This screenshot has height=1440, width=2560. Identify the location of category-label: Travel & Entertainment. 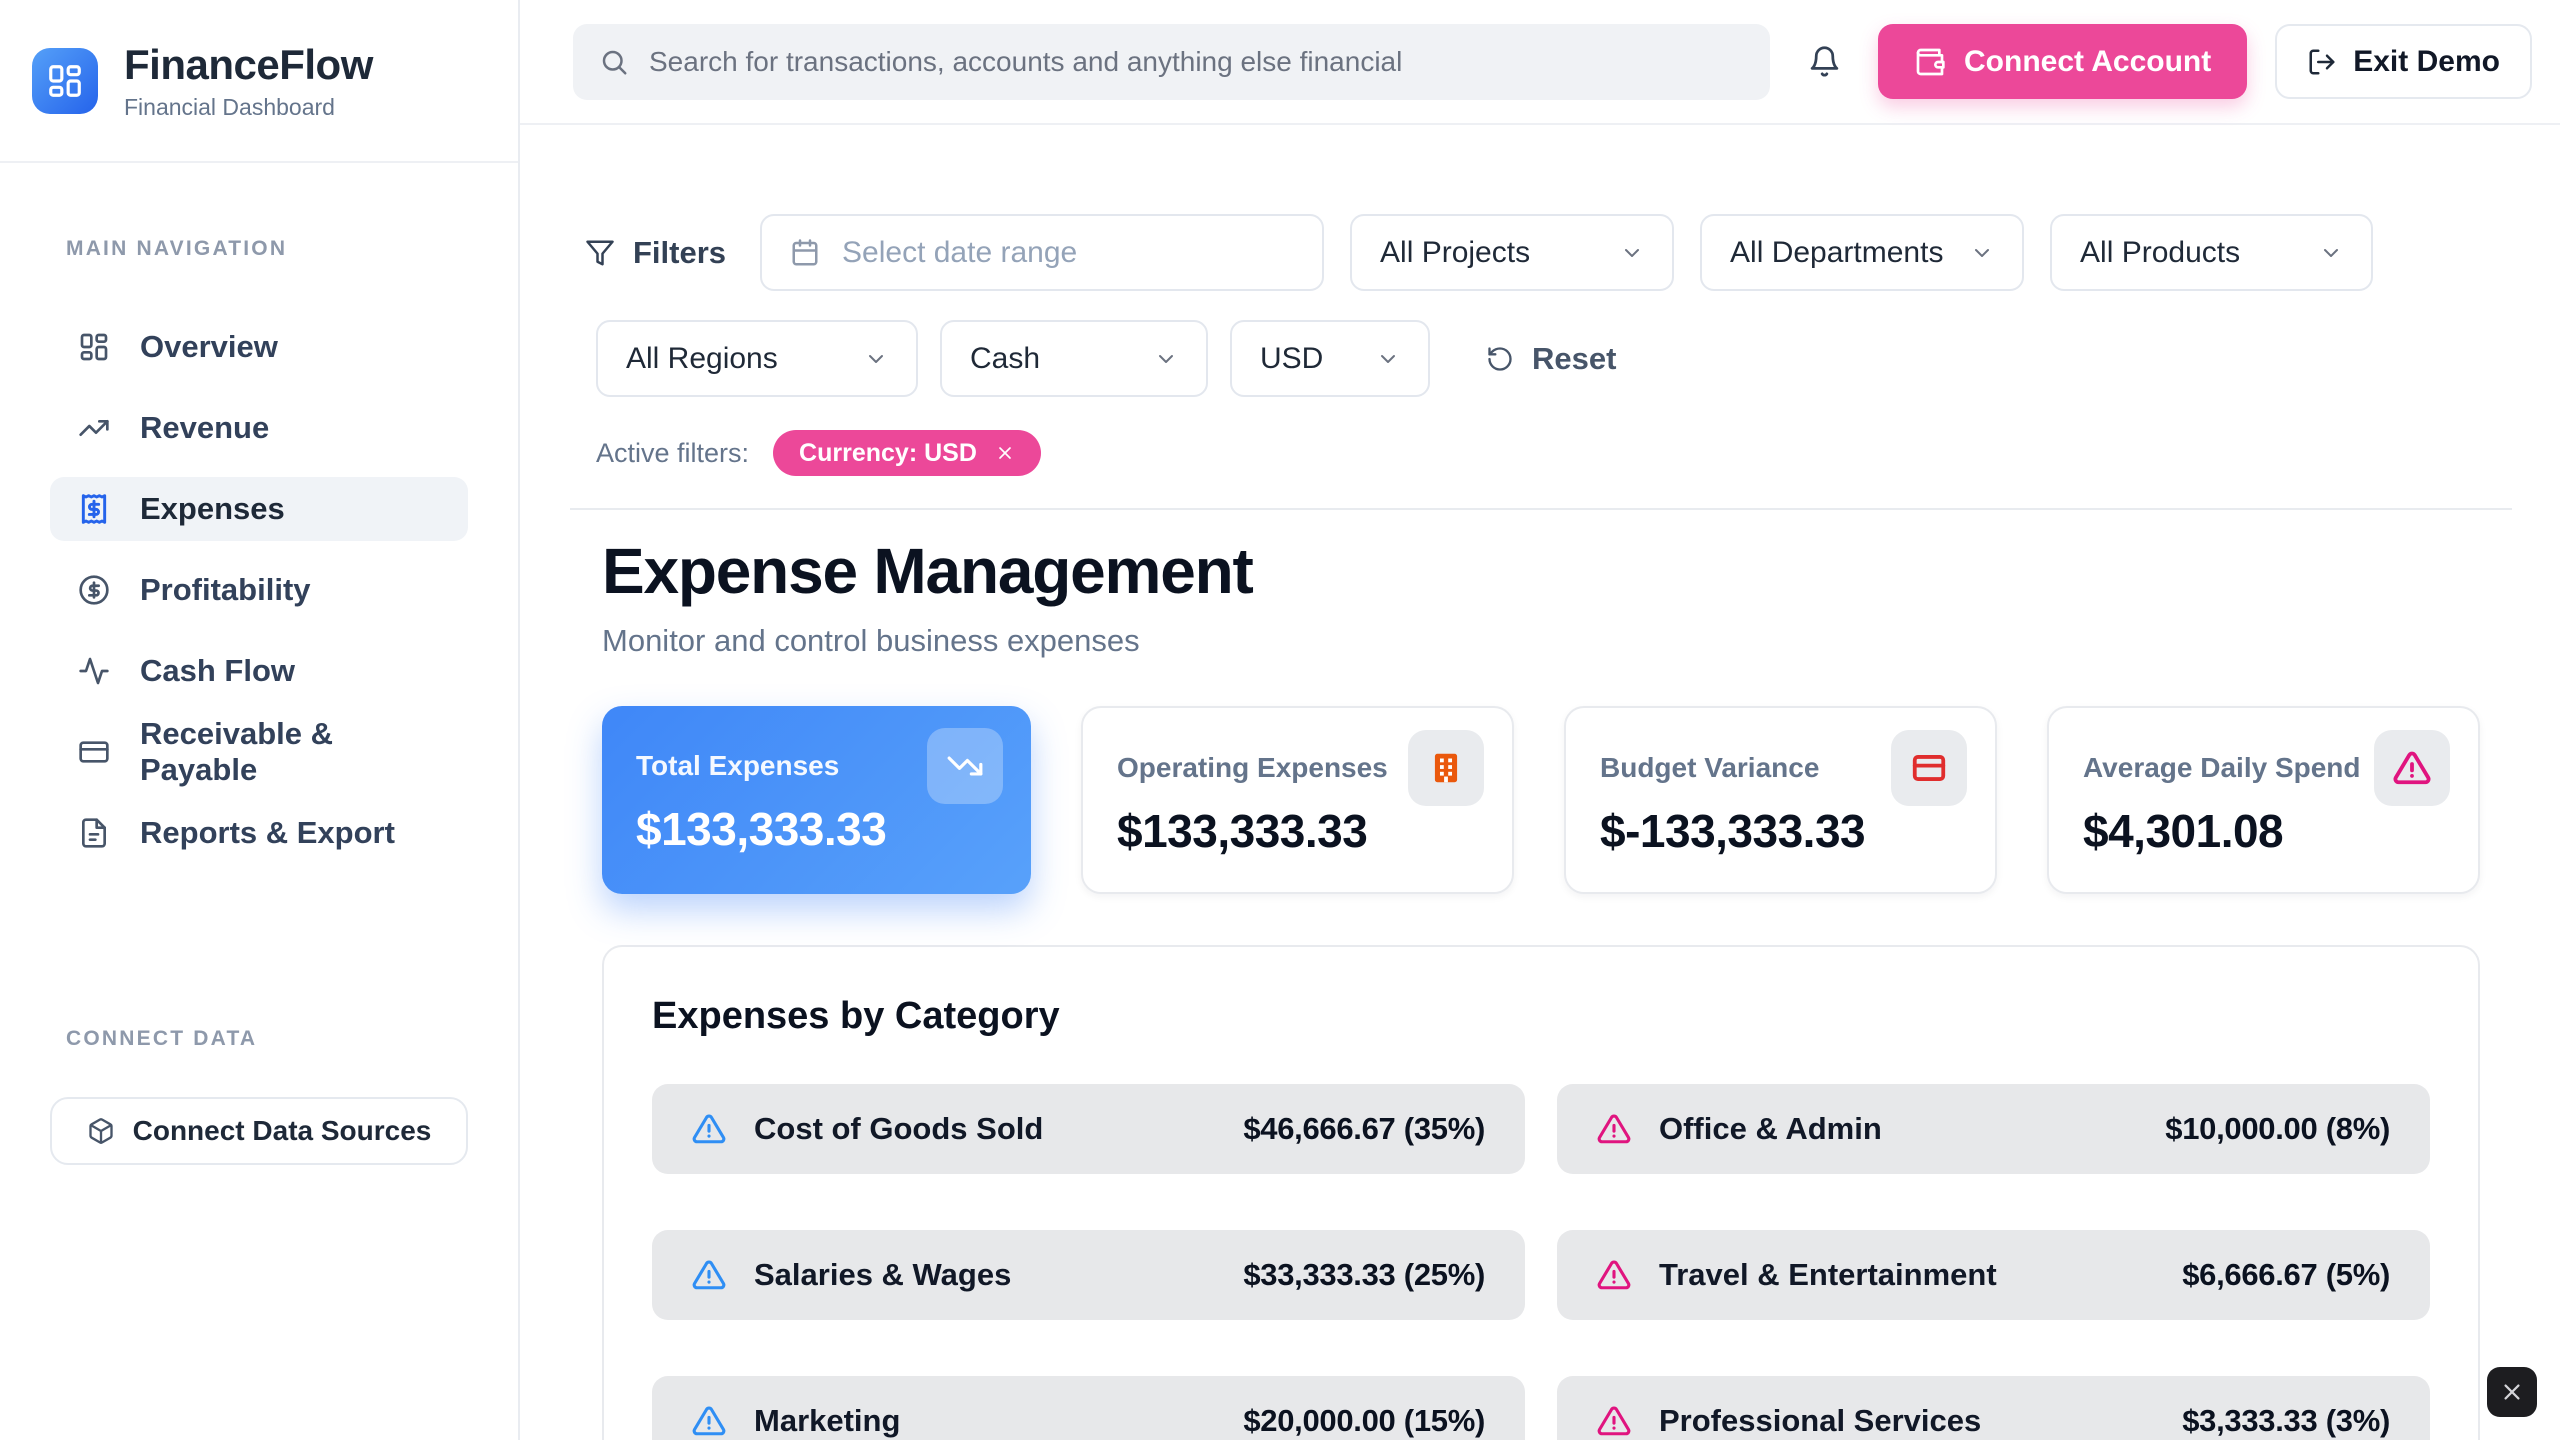
(1828, 1274).